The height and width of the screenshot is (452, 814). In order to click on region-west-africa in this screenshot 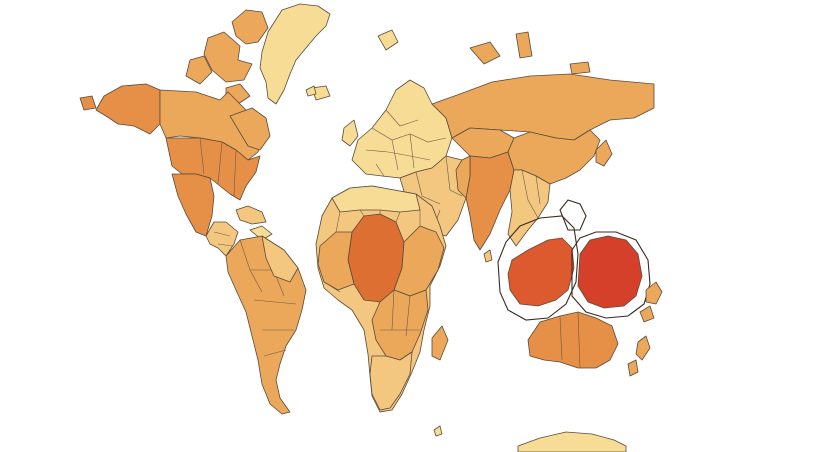, I will do `click(336, 261)`.